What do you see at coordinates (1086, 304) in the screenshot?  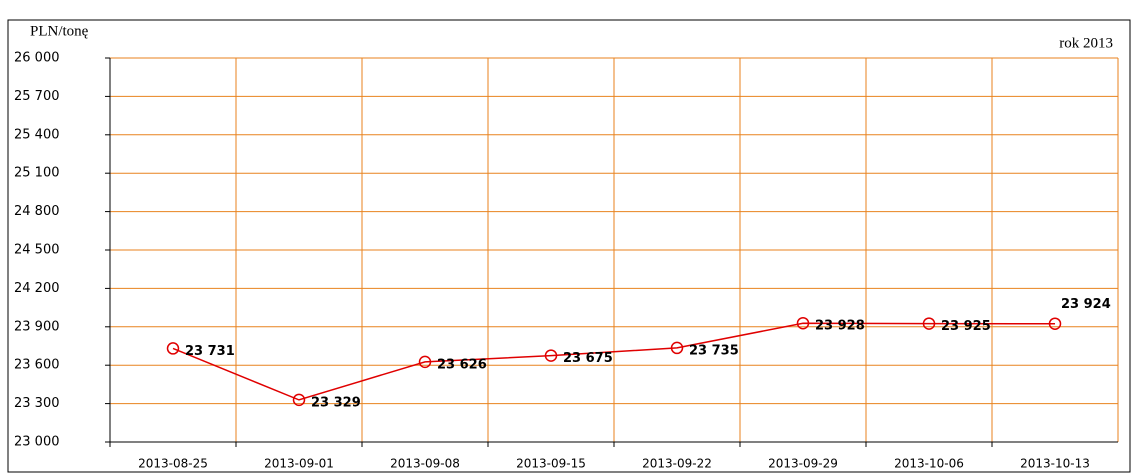 I see `value-label: 23 924` at bounding box center [1086, 304].